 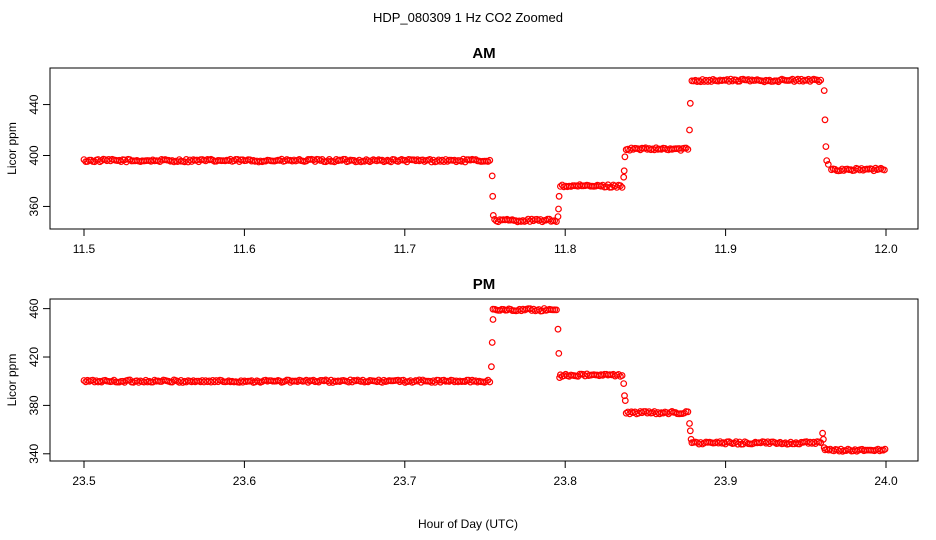 I want to click on am-ylabel: Licor ppm, so click(x=12, y=148).